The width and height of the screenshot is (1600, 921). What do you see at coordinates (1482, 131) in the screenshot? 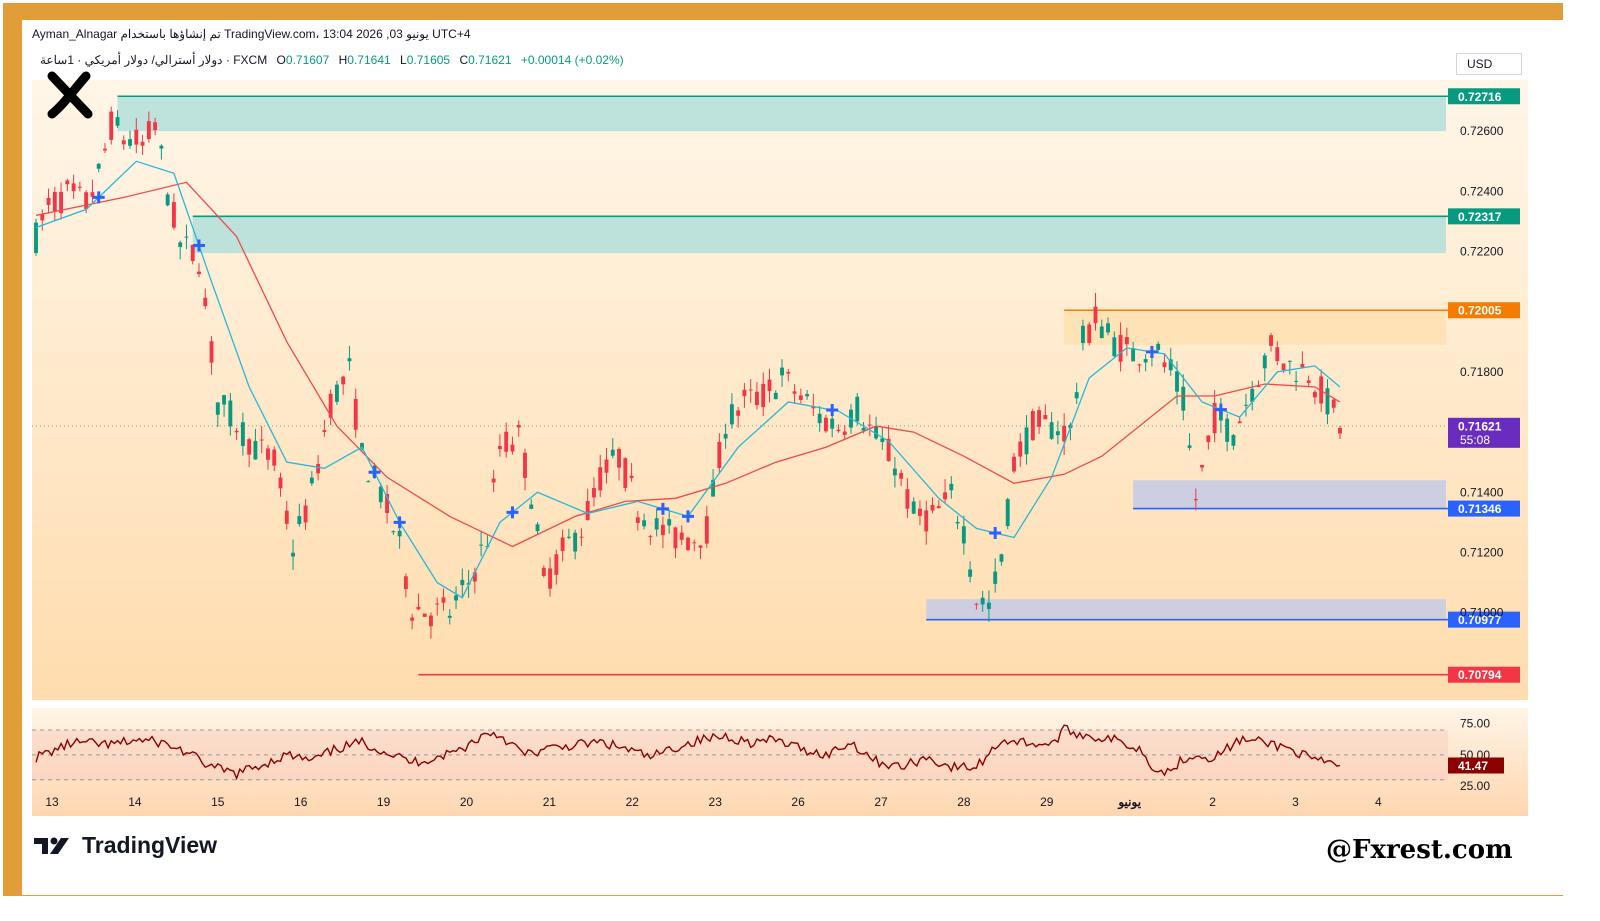
I see `price-axis-tick: 0.72600` at bounding box center [1482, 131].